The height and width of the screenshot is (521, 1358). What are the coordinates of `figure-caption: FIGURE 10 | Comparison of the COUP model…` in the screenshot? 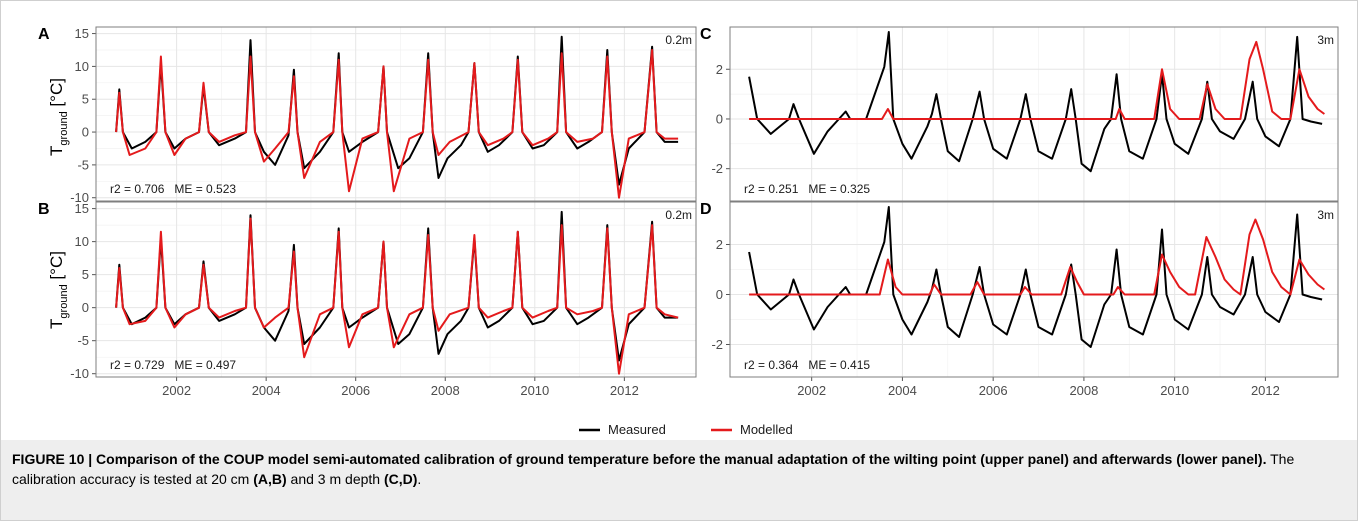 It's located at (677, 469).